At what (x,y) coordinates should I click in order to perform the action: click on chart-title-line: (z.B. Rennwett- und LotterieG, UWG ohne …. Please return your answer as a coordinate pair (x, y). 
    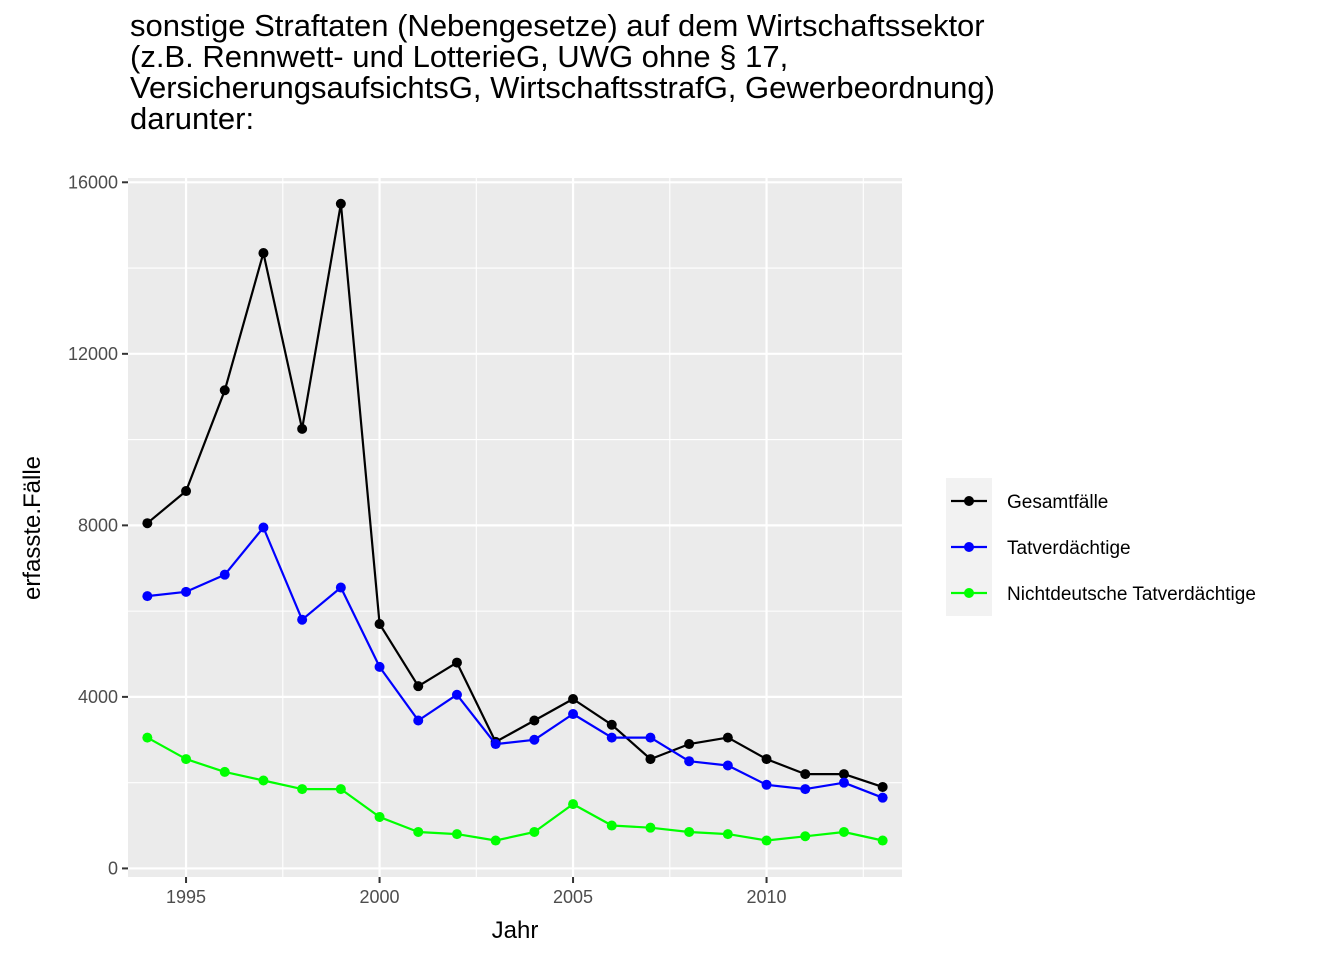
    Looking at the image, I should click on (459, 56).